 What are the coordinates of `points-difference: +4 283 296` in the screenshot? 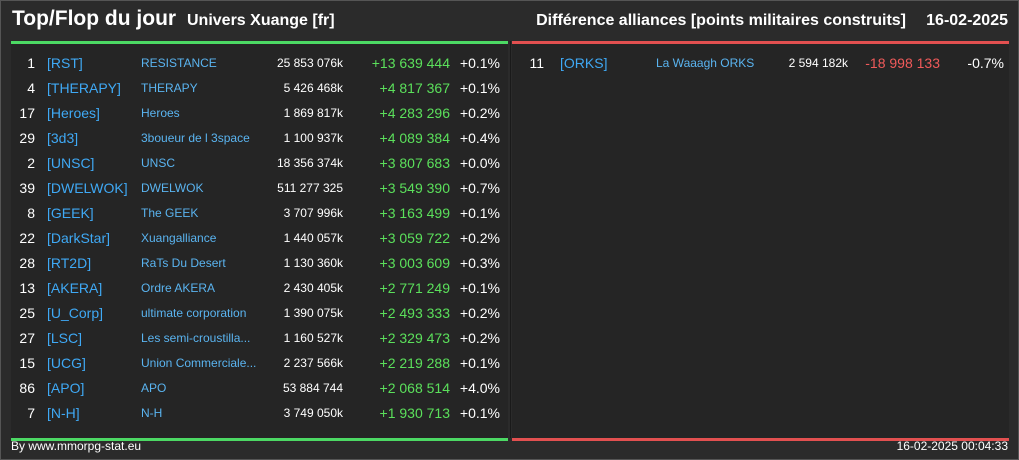 It's located at (414, 113).